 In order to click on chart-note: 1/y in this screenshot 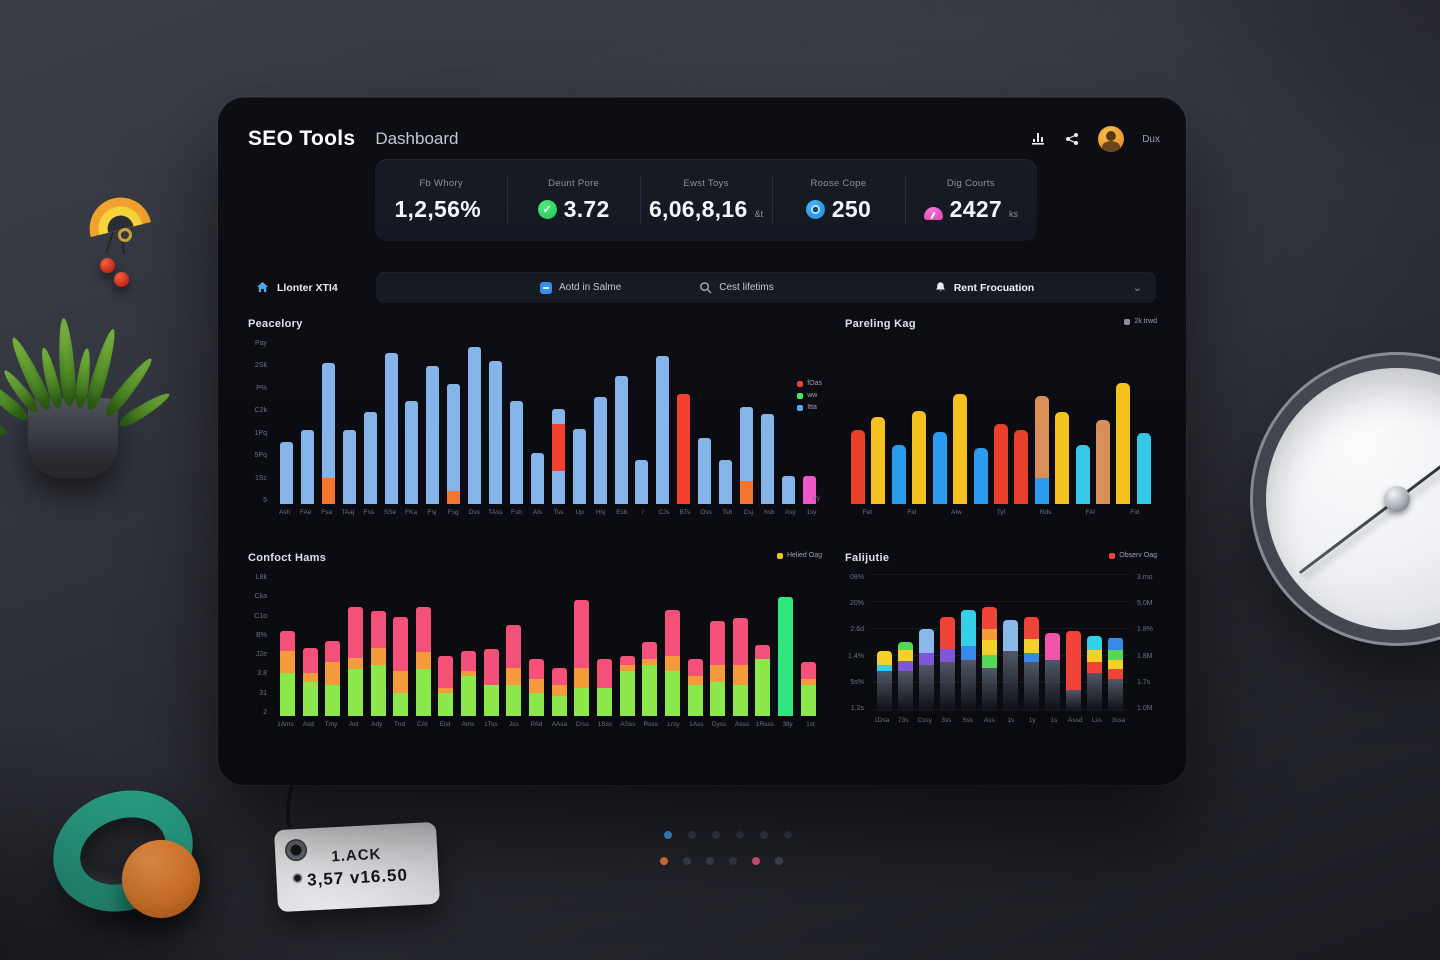, I will do `click(815, 498)`.